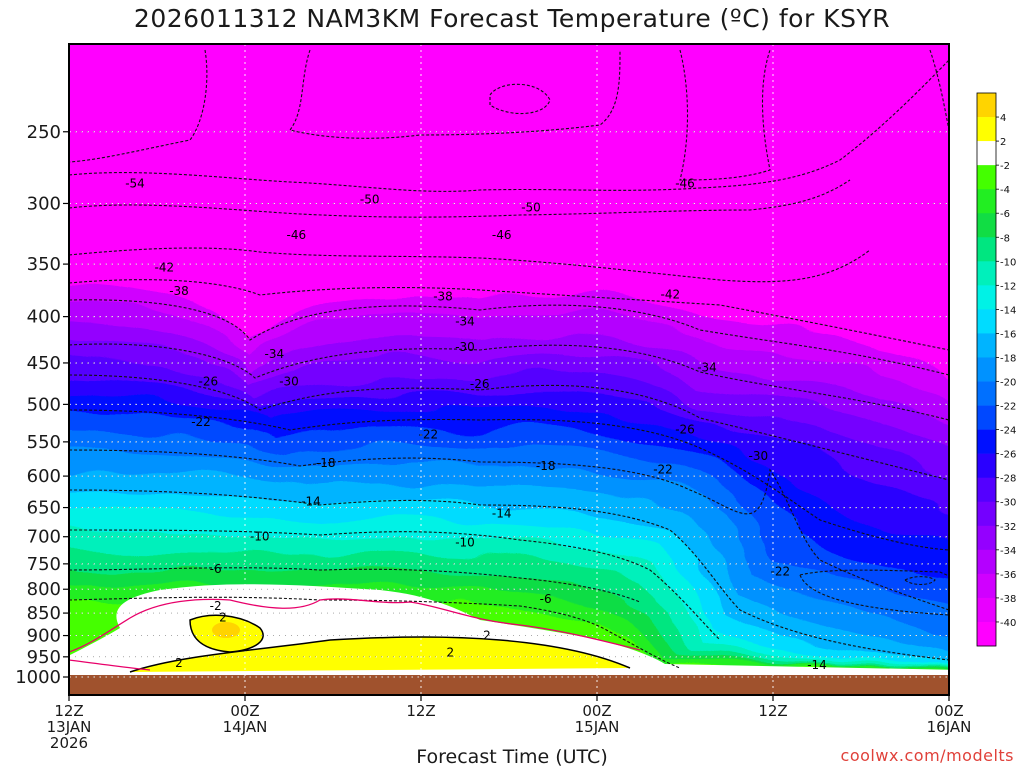  I want to click on x-tick-label-1-1: 14JAN, so click(245, 727).